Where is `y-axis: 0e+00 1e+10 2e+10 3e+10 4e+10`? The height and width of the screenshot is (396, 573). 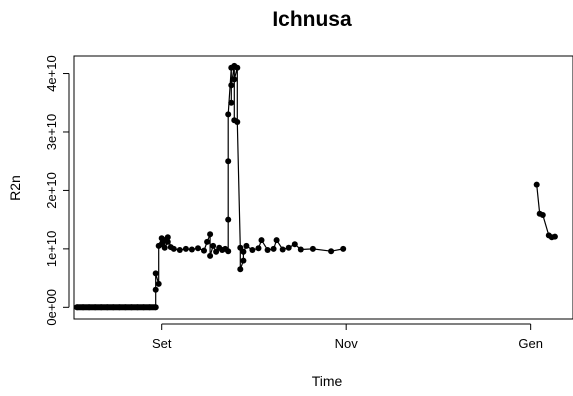 y-axis: 0e+00 1e+10 2e+10 3e+10 4e+10 is located at coordinates (57, 190).